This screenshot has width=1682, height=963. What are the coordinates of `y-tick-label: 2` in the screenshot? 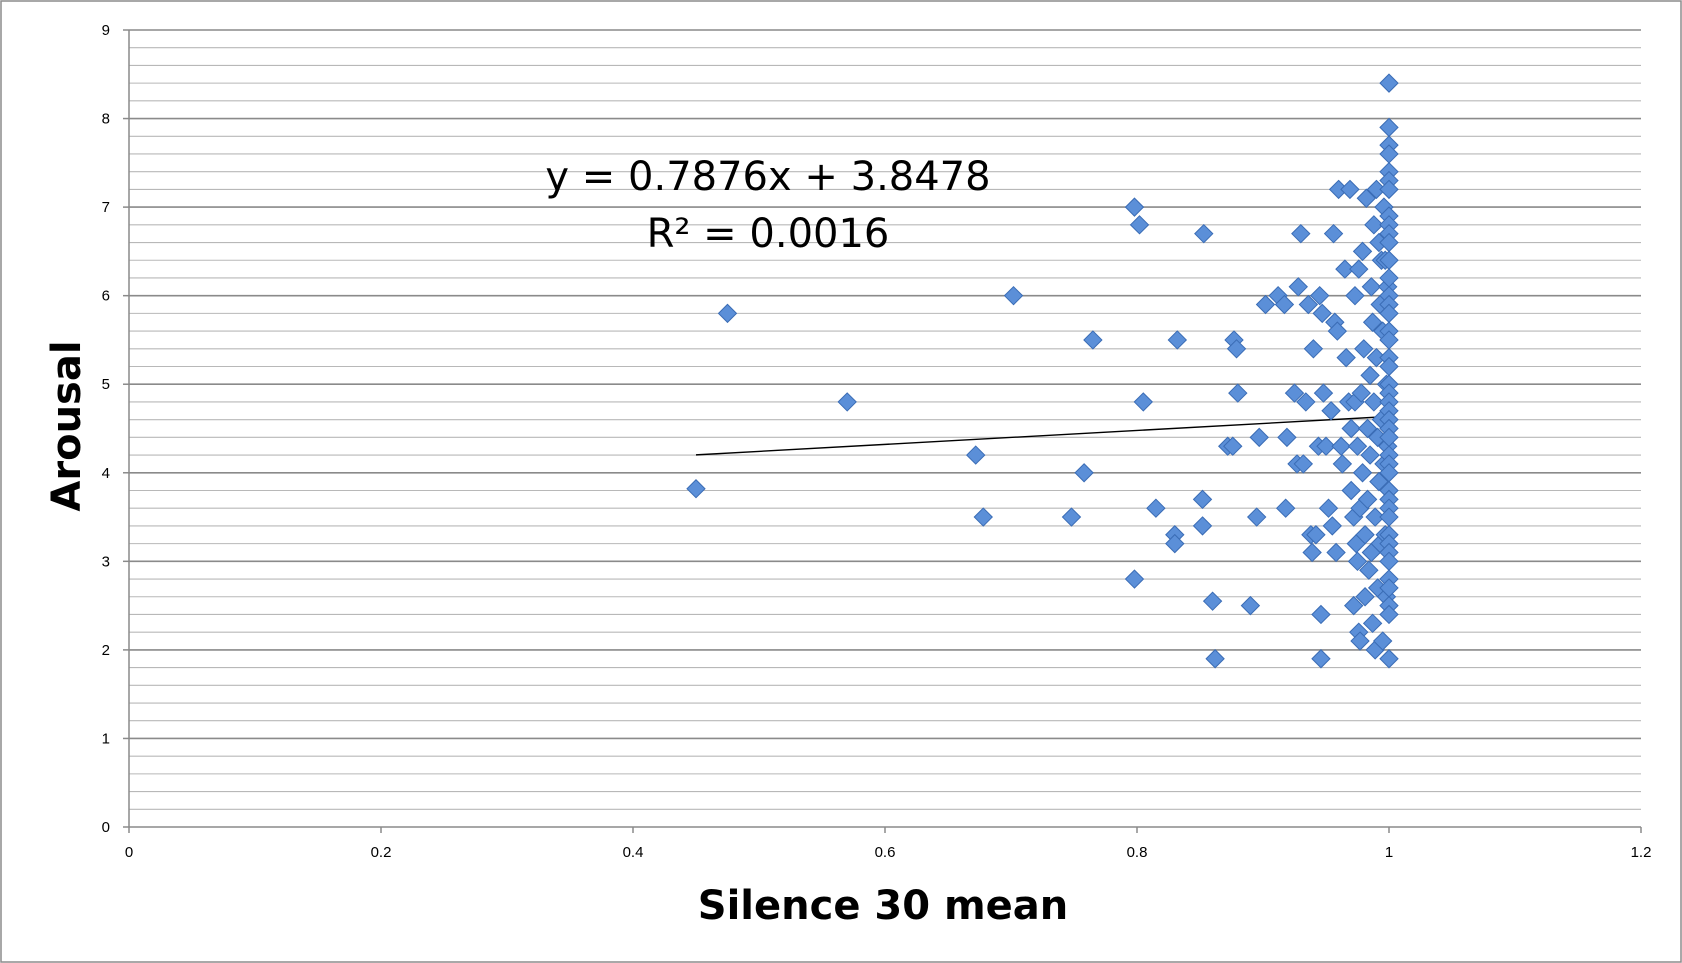 It's located at (106, 650).